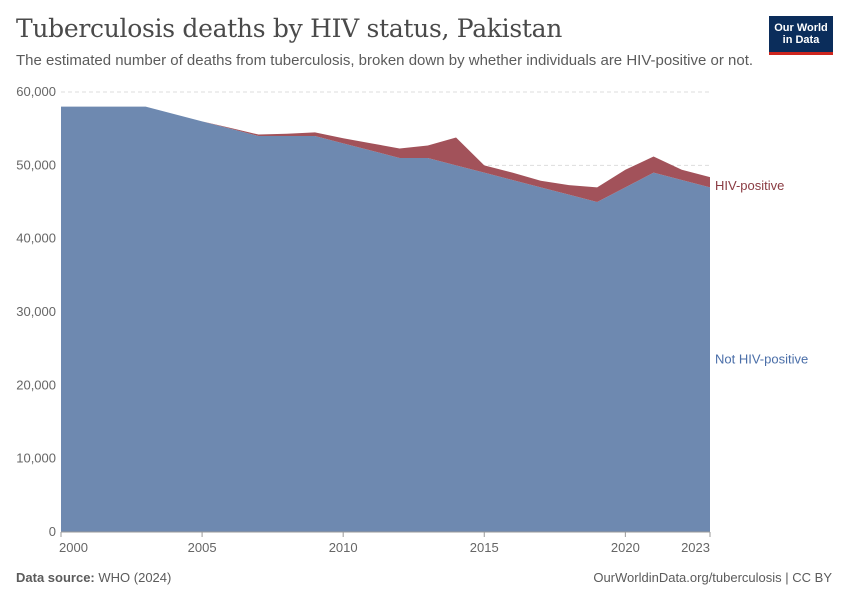  I want to click on x-tick-label: 2015, so click(484, 547).